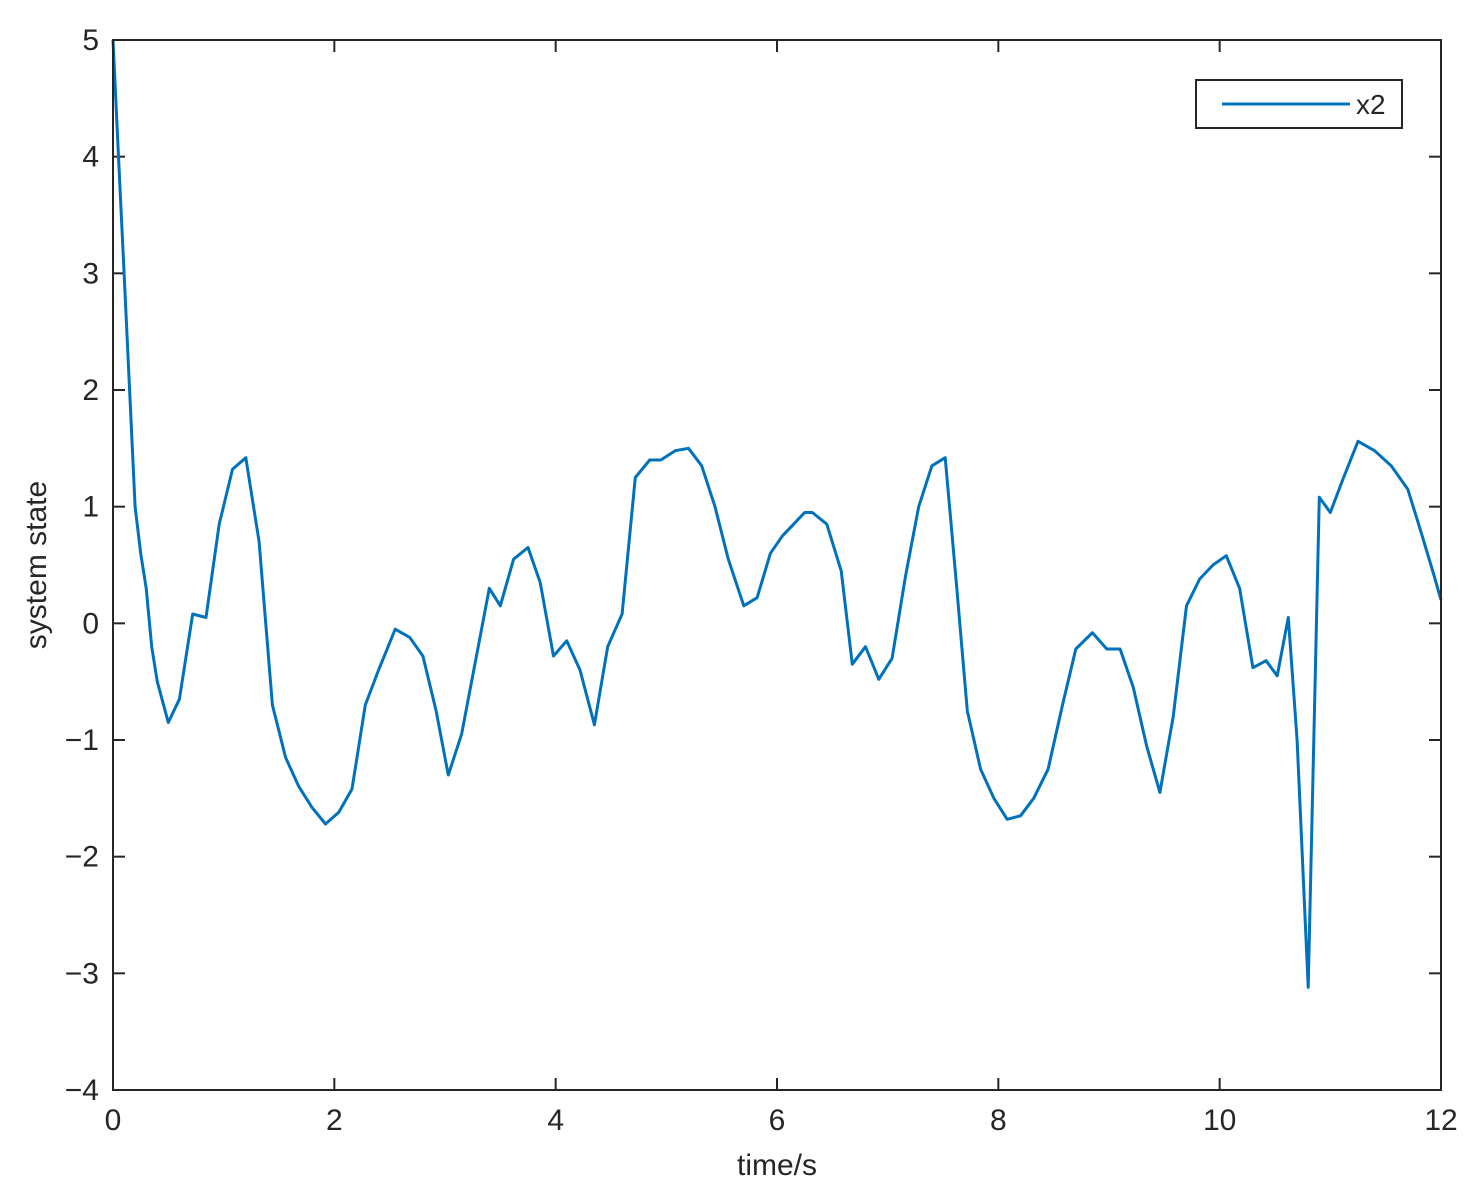 This screenshot has height=1200, width=1473. Describe the element at coordinates (90, 507) in the screenshot. I see `y-tick-label: 1` at that location.